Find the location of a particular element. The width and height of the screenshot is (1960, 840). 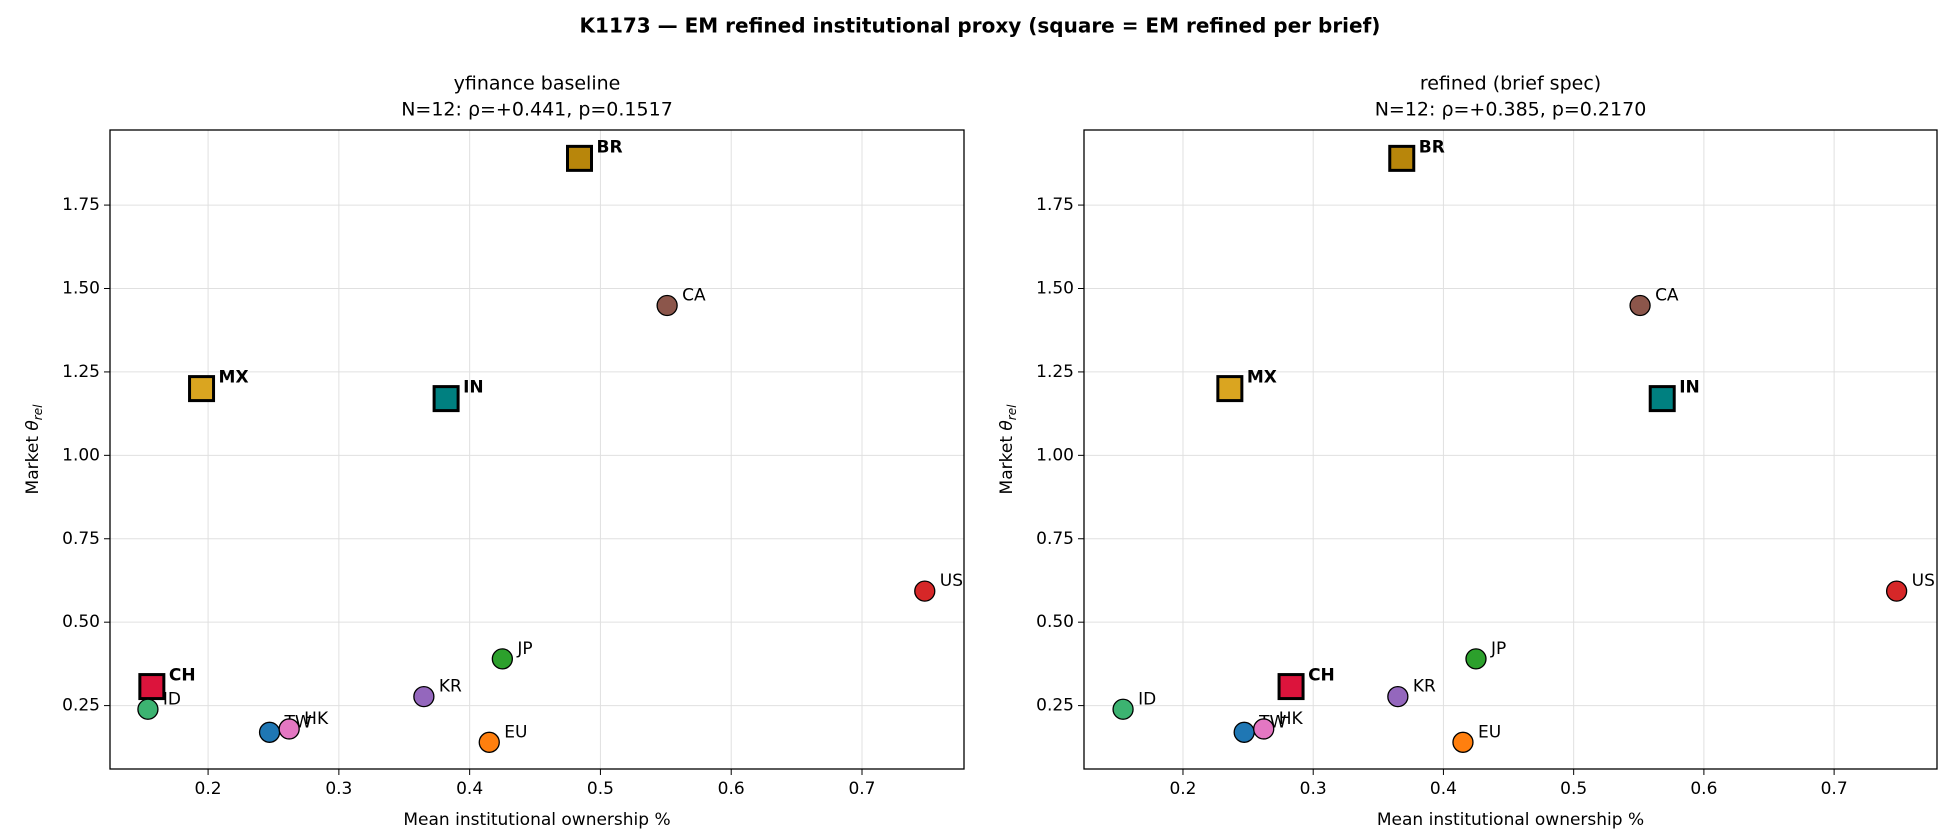

chart-subtitle: N=12: ρ=+0.441, p=0.1517 is located at coordinates (537, 110).